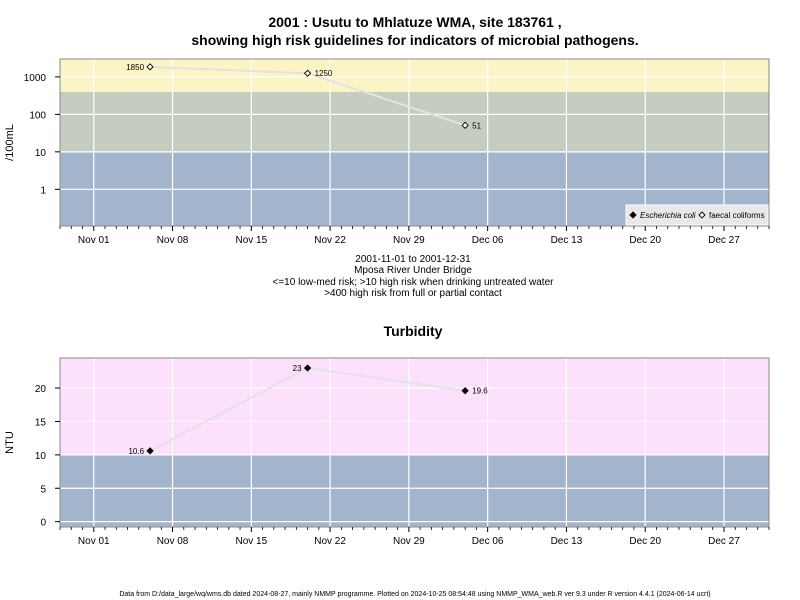 Image resolution: width=800 pixels, height=600 pixels. I want to click on turbidity-title: Turbidity, so click(413, 331).